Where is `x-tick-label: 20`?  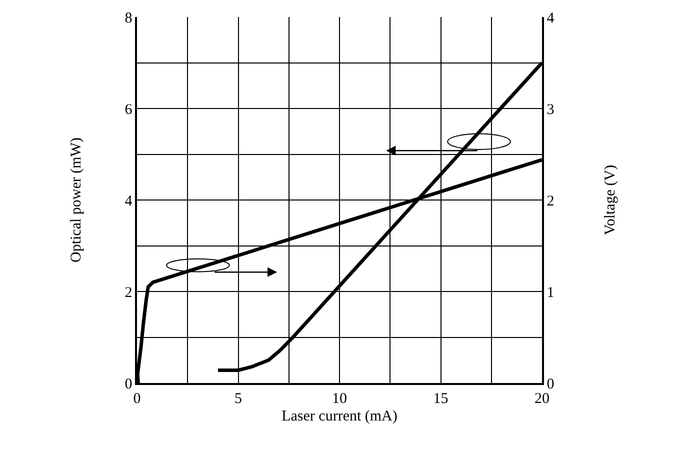
x-tick-label: 20 is located at coordinates (542, 398).